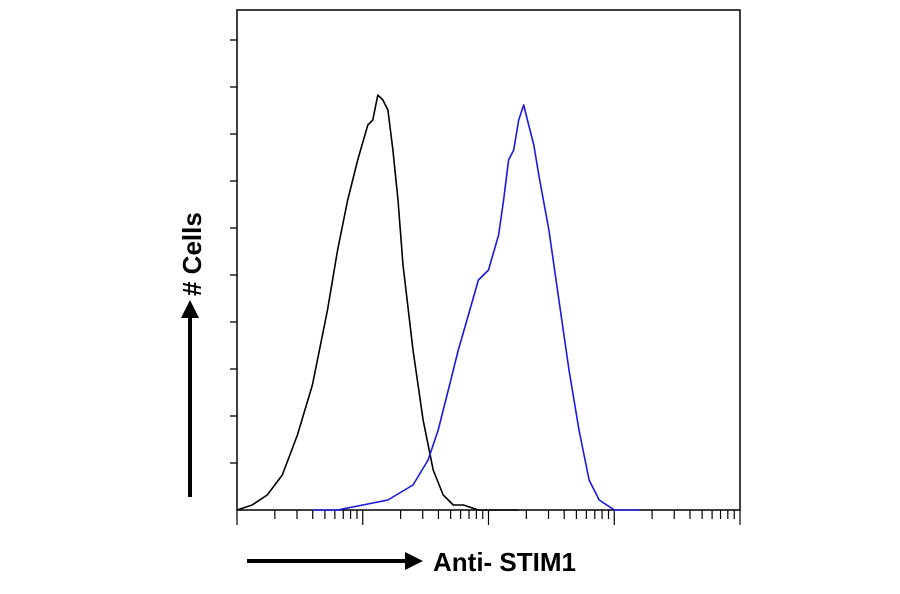 Image resolution: width=900 pixels, height=594 pixels. What do you see at coordinates (488, 517) in the screenshot?
I see `x-axis-ticks` at bounding box center [488, 517].